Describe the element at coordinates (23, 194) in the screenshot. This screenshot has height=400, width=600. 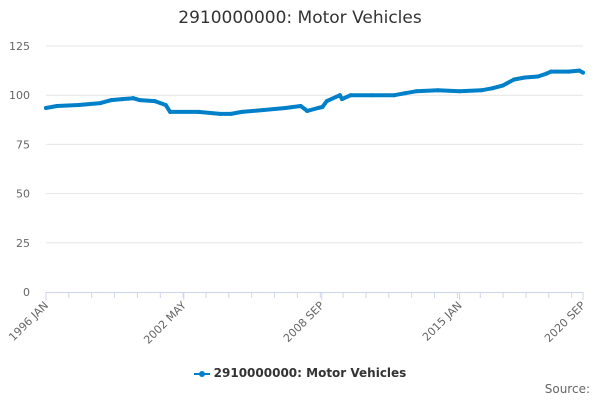
I see `y-tick-label: 50` at that location.